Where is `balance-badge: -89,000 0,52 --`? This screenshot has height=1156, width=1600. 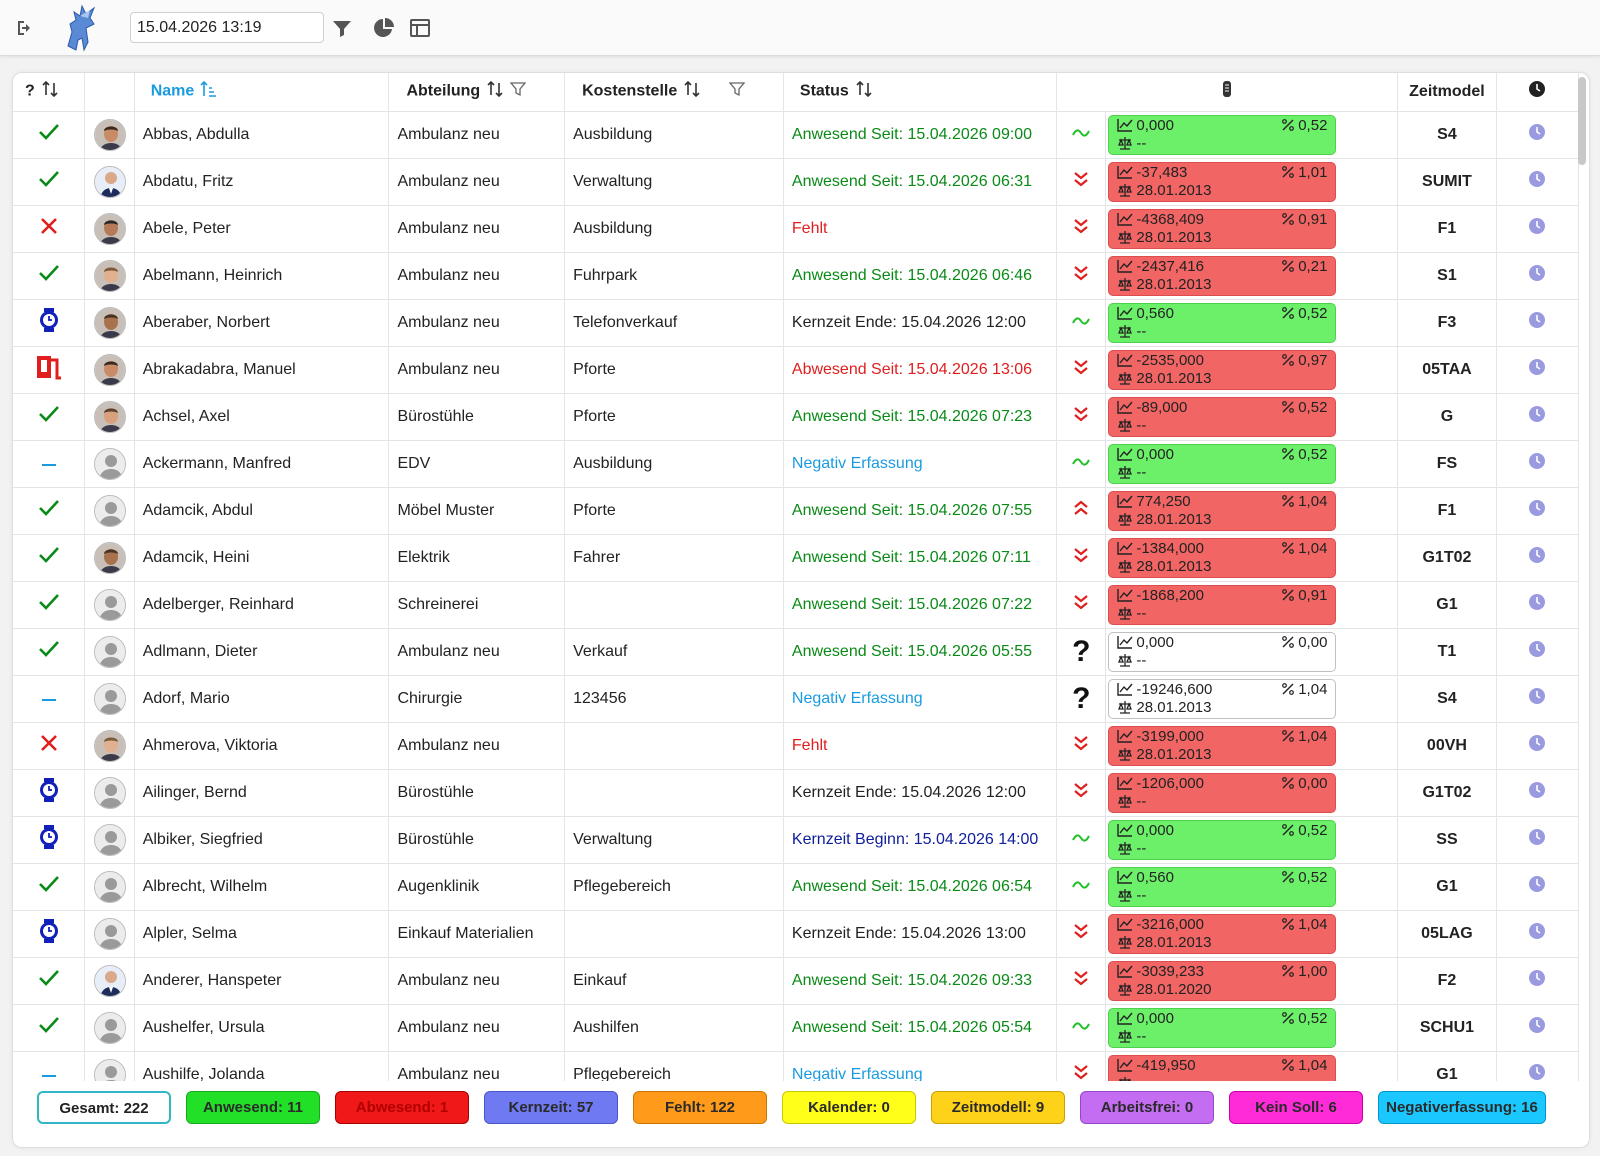
balance-badge: -89,000 0,52 -- is located at coordinates (1222, 416).